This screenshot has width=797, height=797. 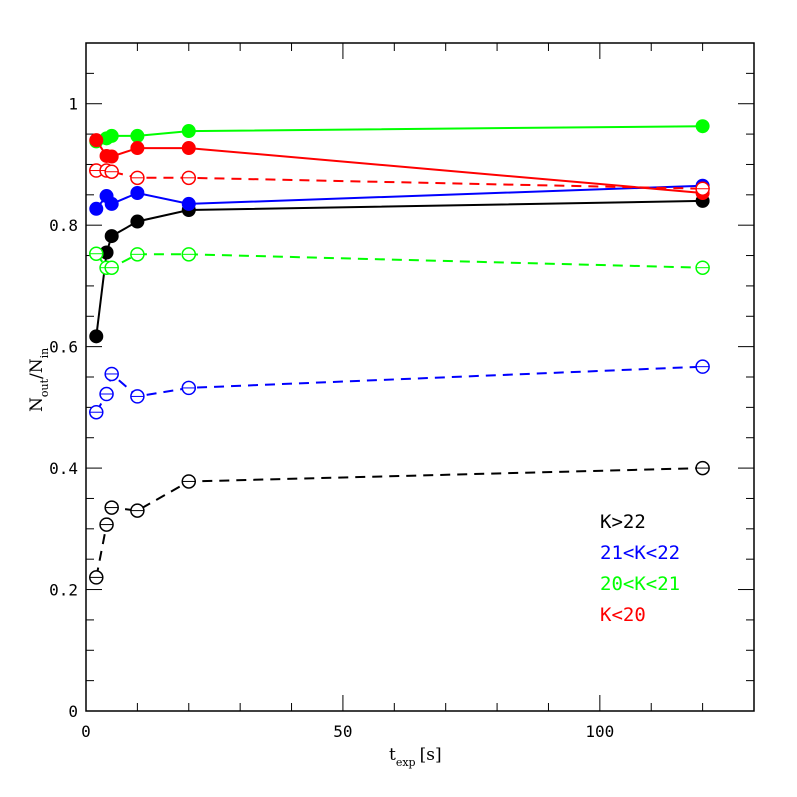 I want to click on legend-label: K>22, so click(x=623, y=522).